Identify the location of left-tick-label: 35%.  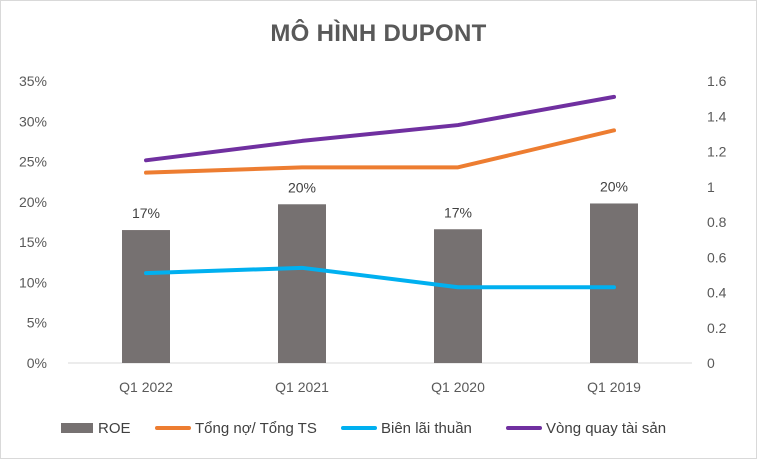
(33, 81).